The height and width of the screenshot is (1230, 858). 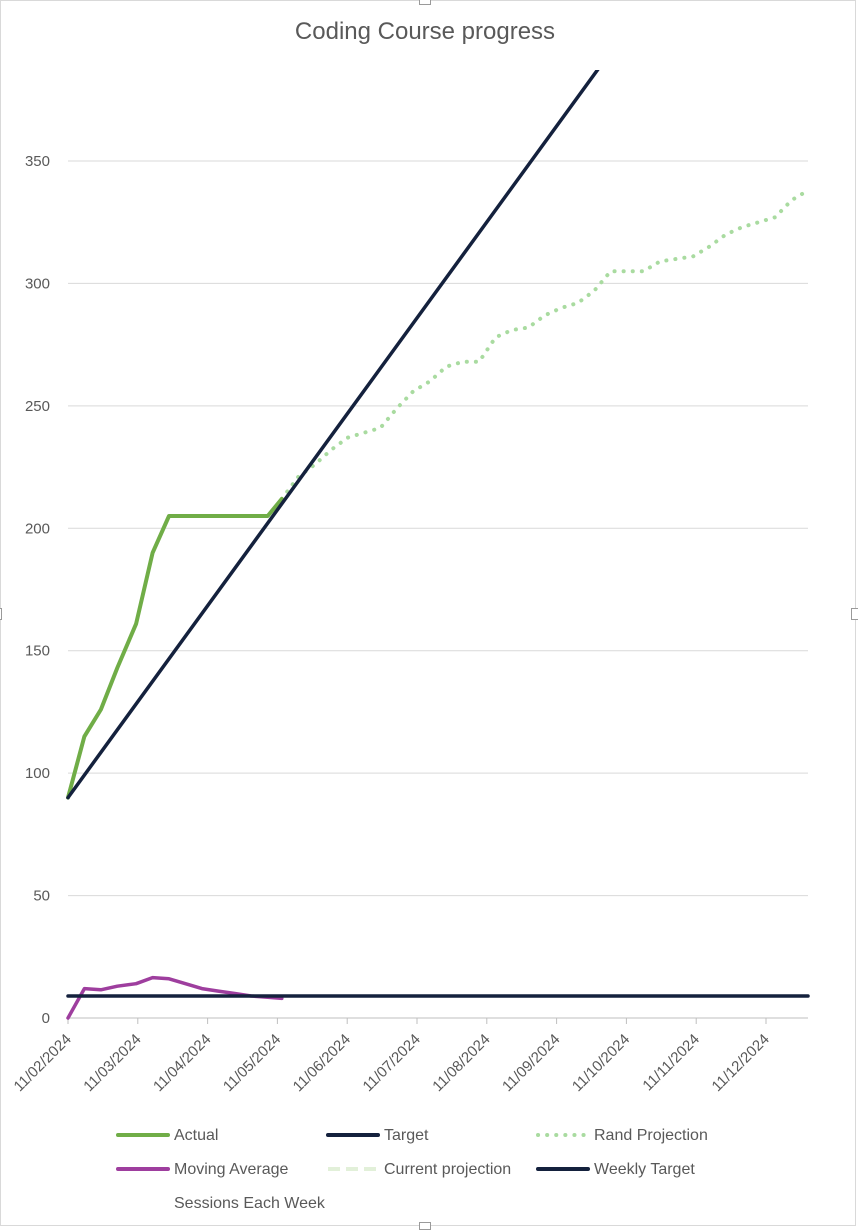 What do you see at coordinates (37, 773) in the screenshot?
I see `y-tick-label: 100` at bounding box center [37, 773].